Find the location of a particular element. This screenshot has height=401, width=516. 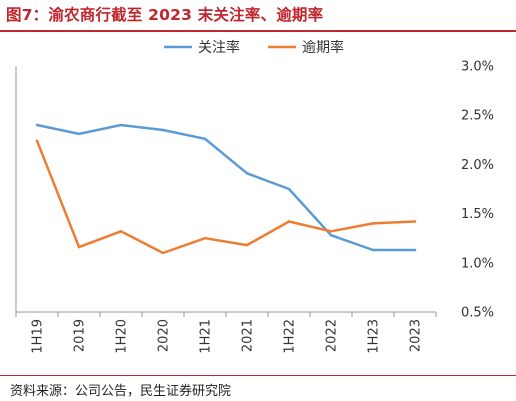

x-tick-label: 2021 is located at coordinates (248, 335).